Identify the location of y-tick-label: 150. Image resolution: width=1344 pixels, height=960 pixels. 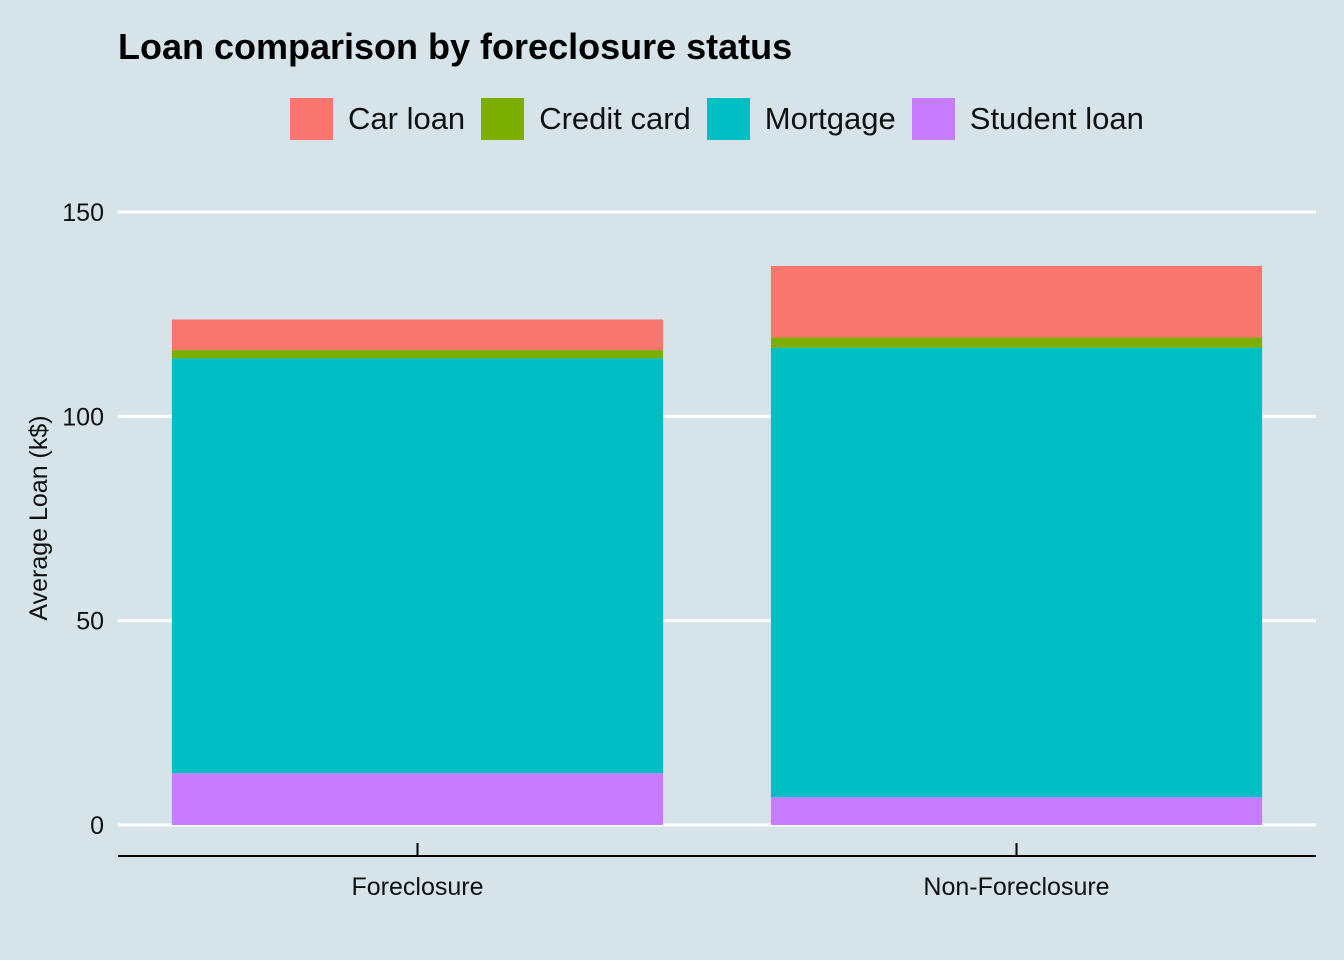
(83, 213).